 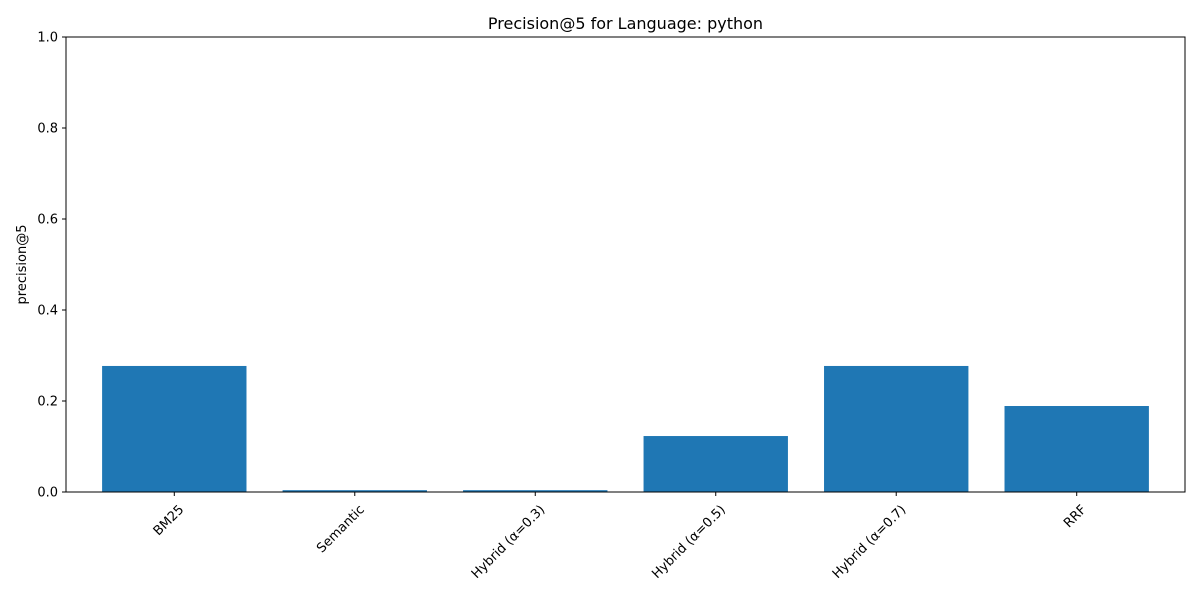 What do you see at coordinates (22, 265) in the screenshot?
I see `y-axis-label: precision@5` at bounding box center [22, 265].